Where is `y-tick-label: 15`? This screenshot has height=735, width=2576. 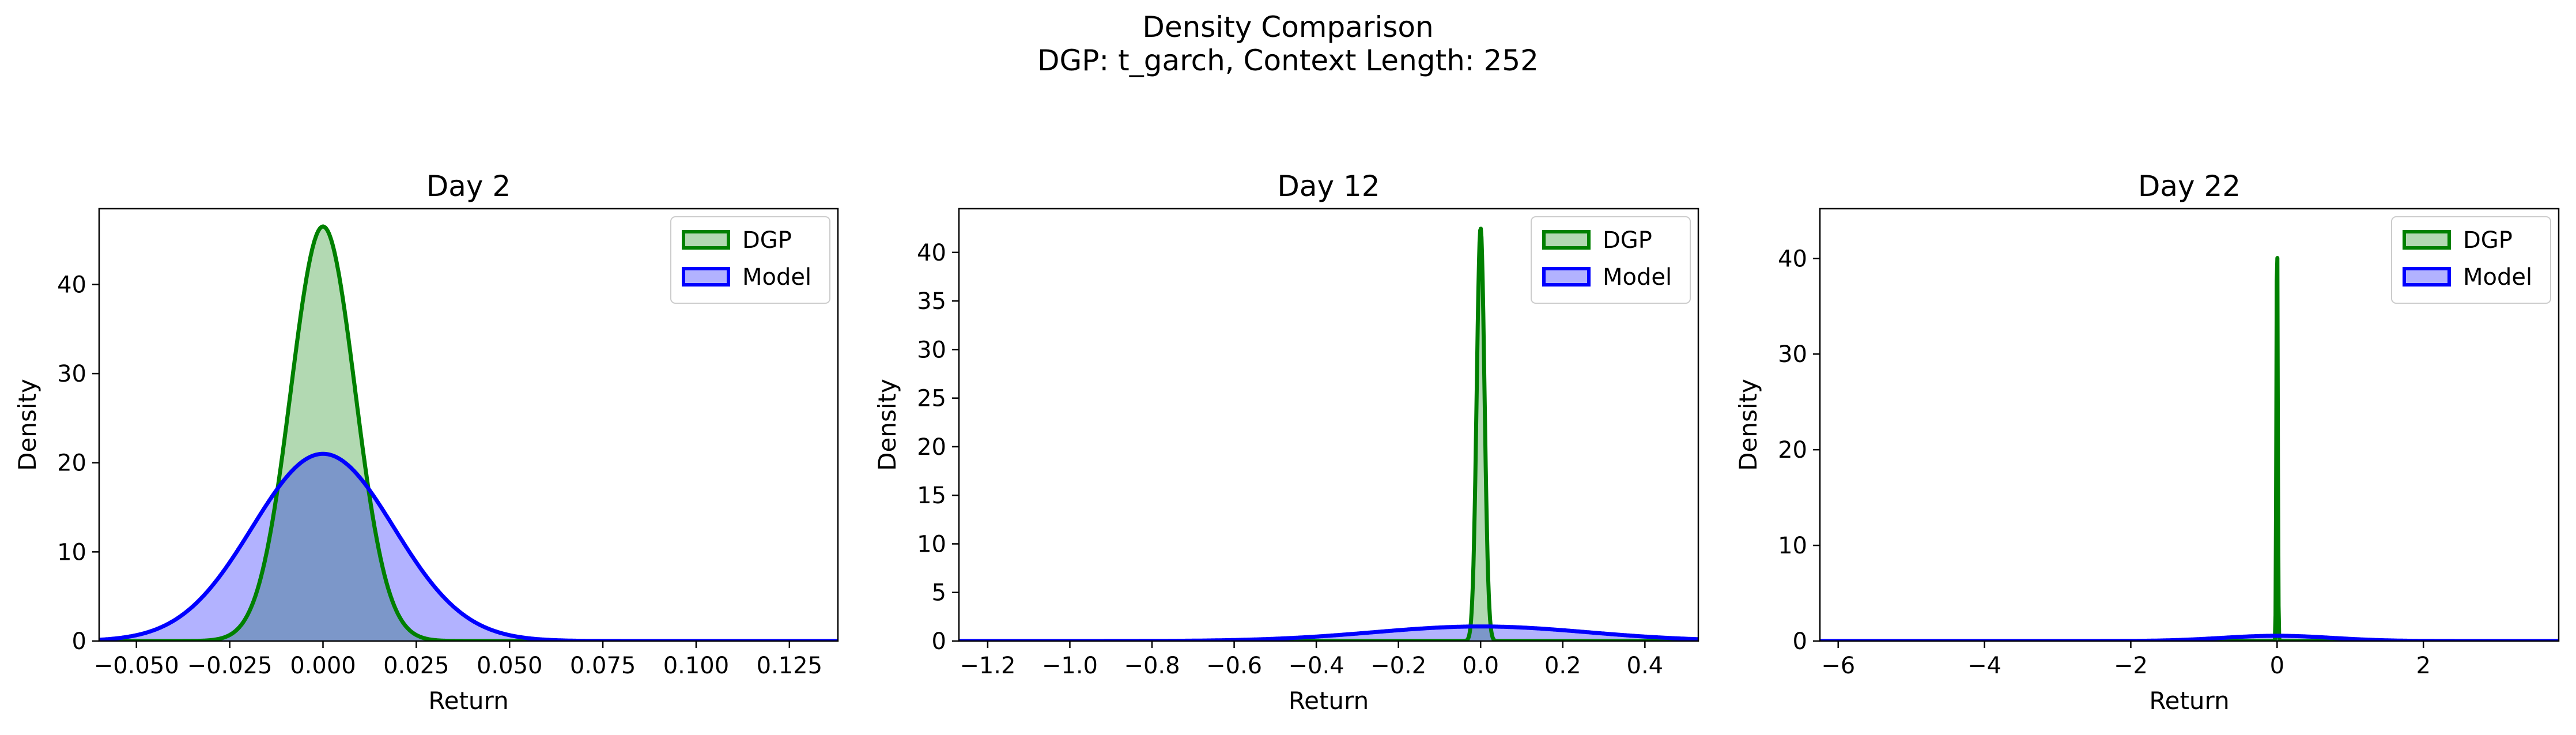
y-tick-label: 15 is located at coordinates (931, 496).